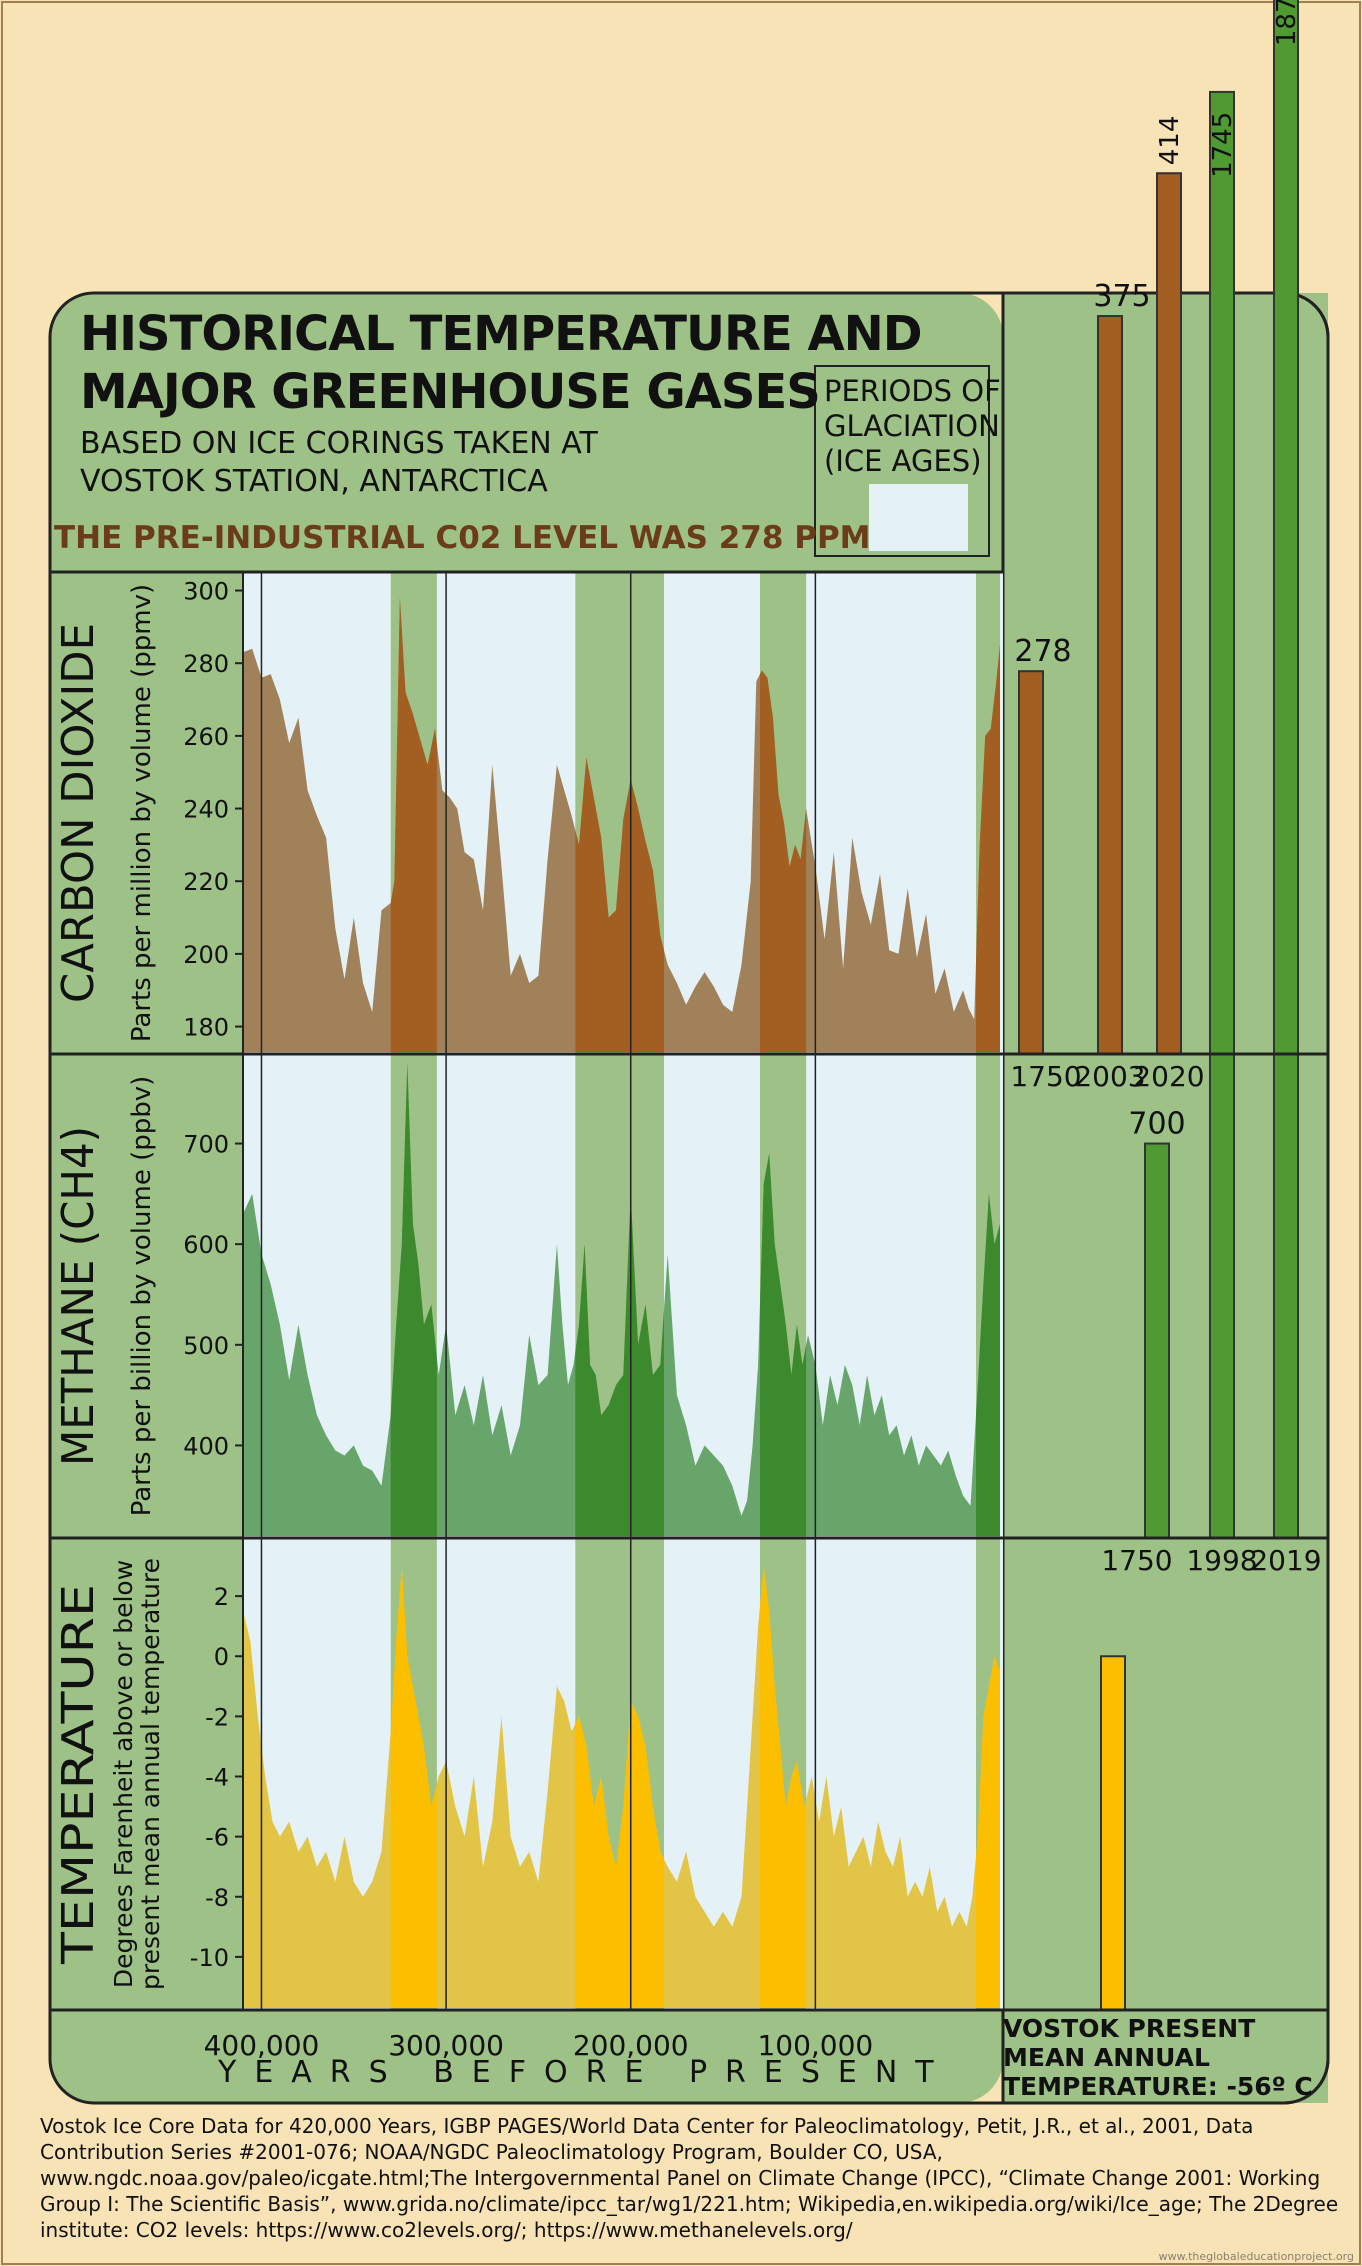 The width and height of the screenshot is (1362, 2266). Describe the element at coordinates (206, 1346) in the screenshot. I see `methane-y-tick-label-2: 500` at that location.